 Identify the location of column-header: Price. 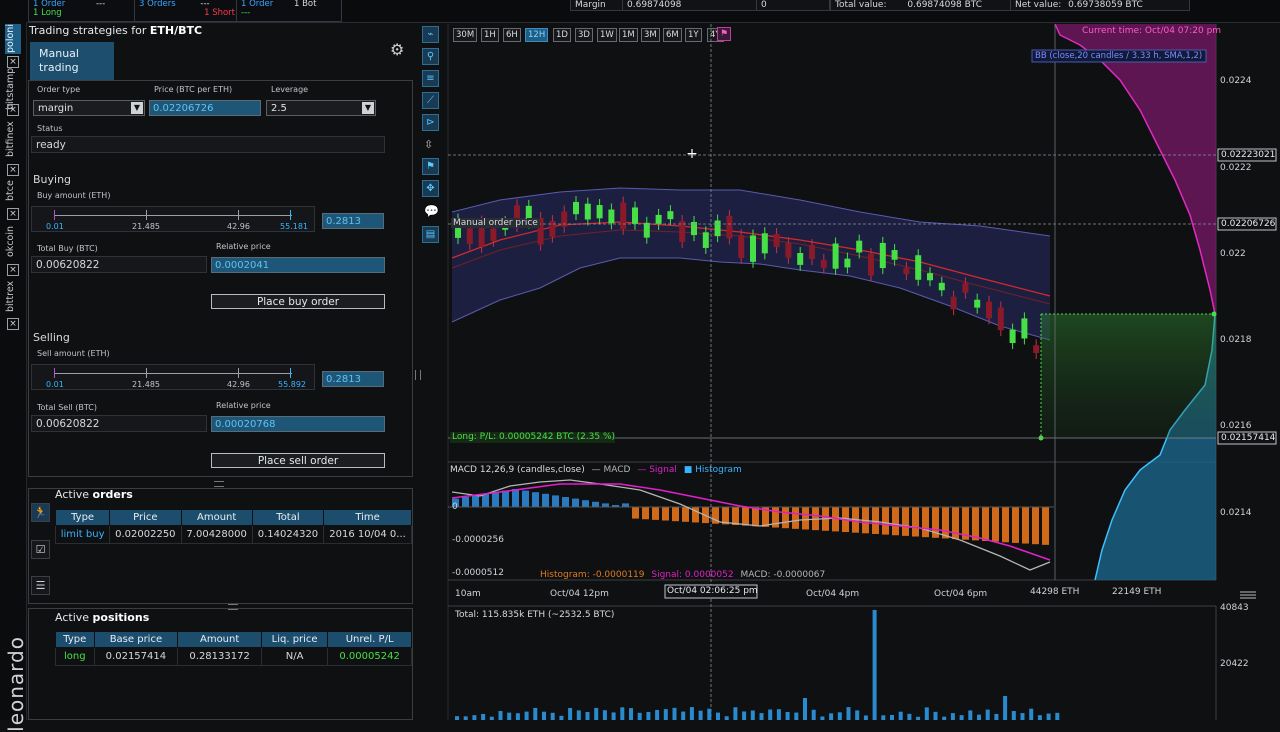
(145, 517).